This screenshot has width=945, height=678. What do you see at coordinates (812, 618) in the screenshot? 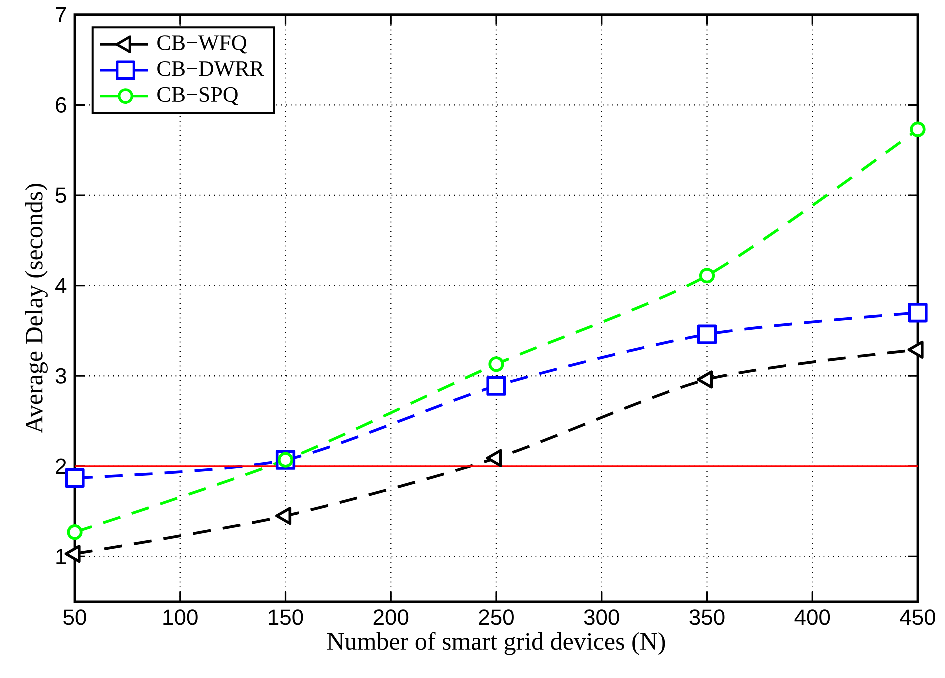
I see `x-tick-label: 400` at bounding box center [812, 618].